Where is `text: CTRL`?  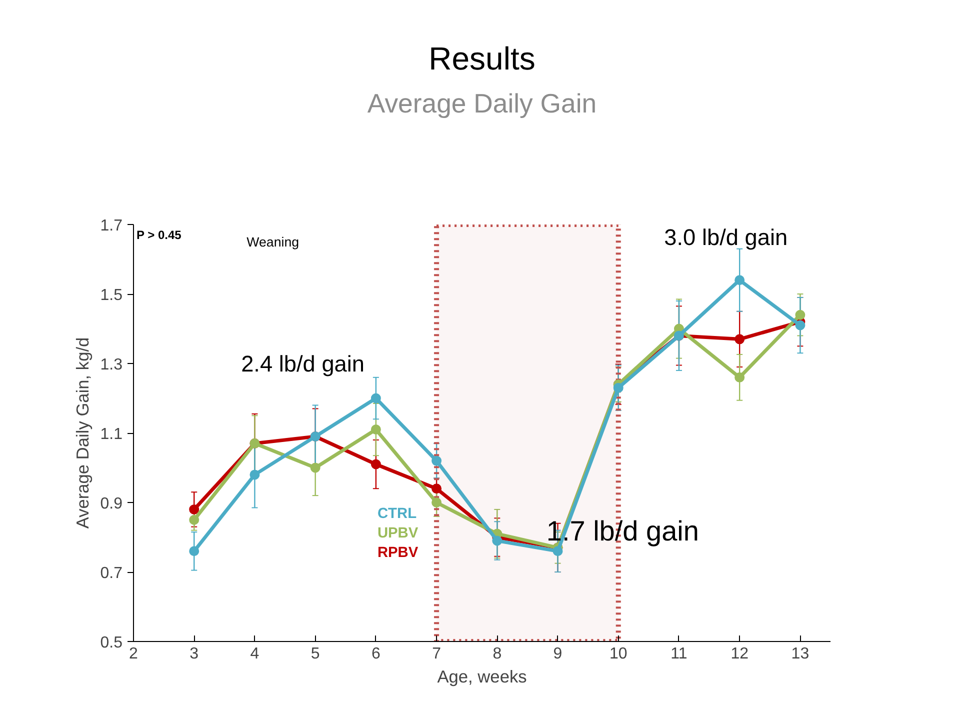 text: CTRL is located at coordinates (397, 514).